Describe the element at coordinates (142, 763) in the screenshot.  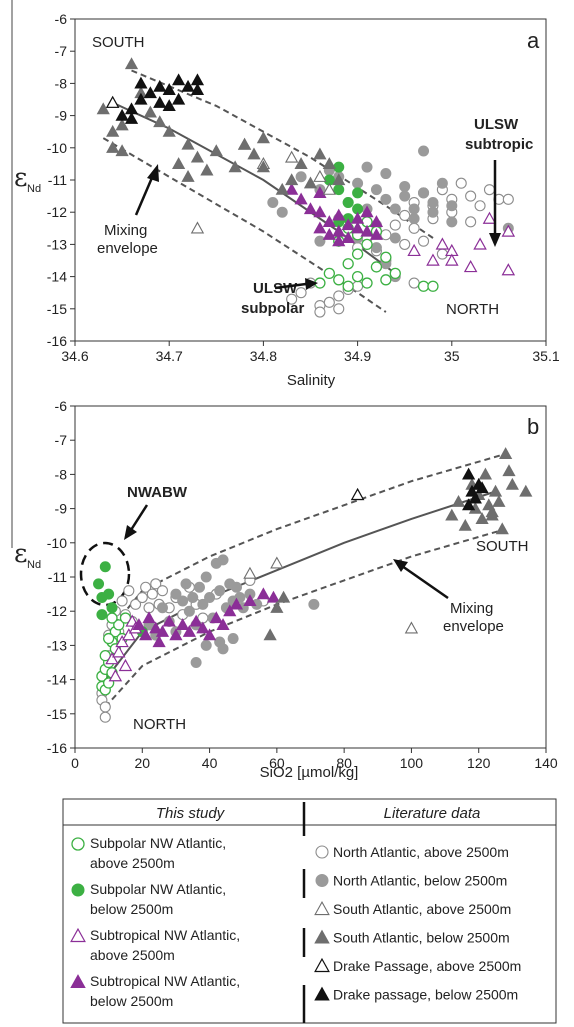
I see `panel-b-xtick-label: 20` at that location.